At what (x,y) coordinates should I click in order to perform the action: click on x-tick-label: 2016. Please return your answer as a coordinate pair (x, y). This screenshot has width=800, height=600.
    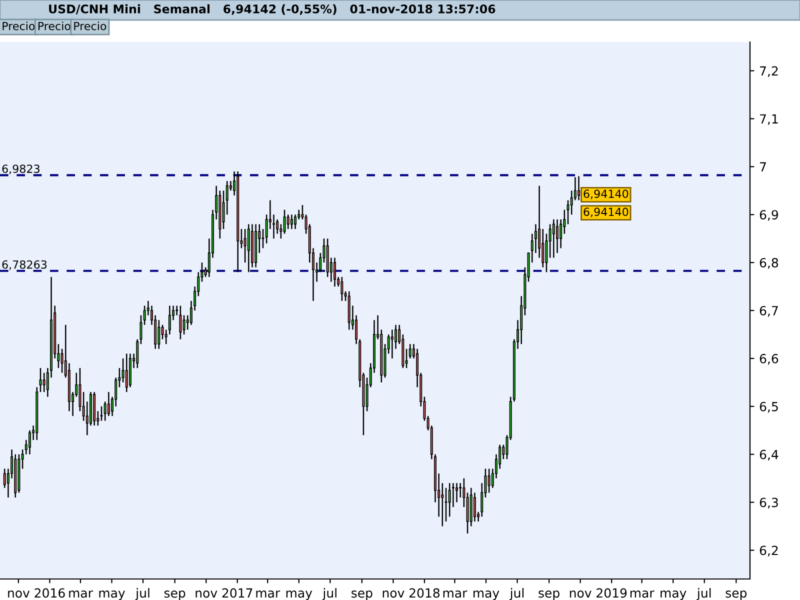
    Looking at the image, I should click on (49, 593).